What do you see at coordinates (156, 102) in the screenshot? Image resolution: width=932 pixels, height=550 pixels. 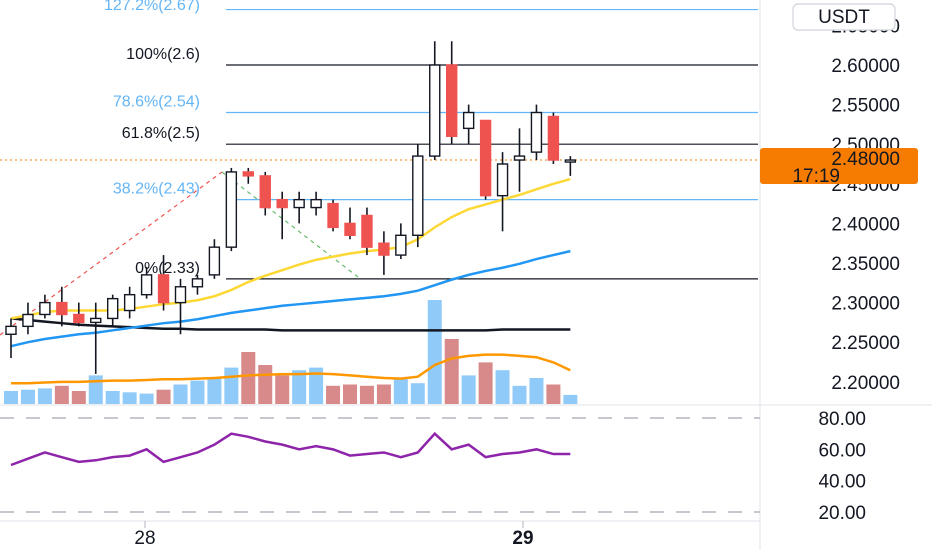 I see `fib-level-label: 78.6%(2.54)` at bounding box center [156, 102].